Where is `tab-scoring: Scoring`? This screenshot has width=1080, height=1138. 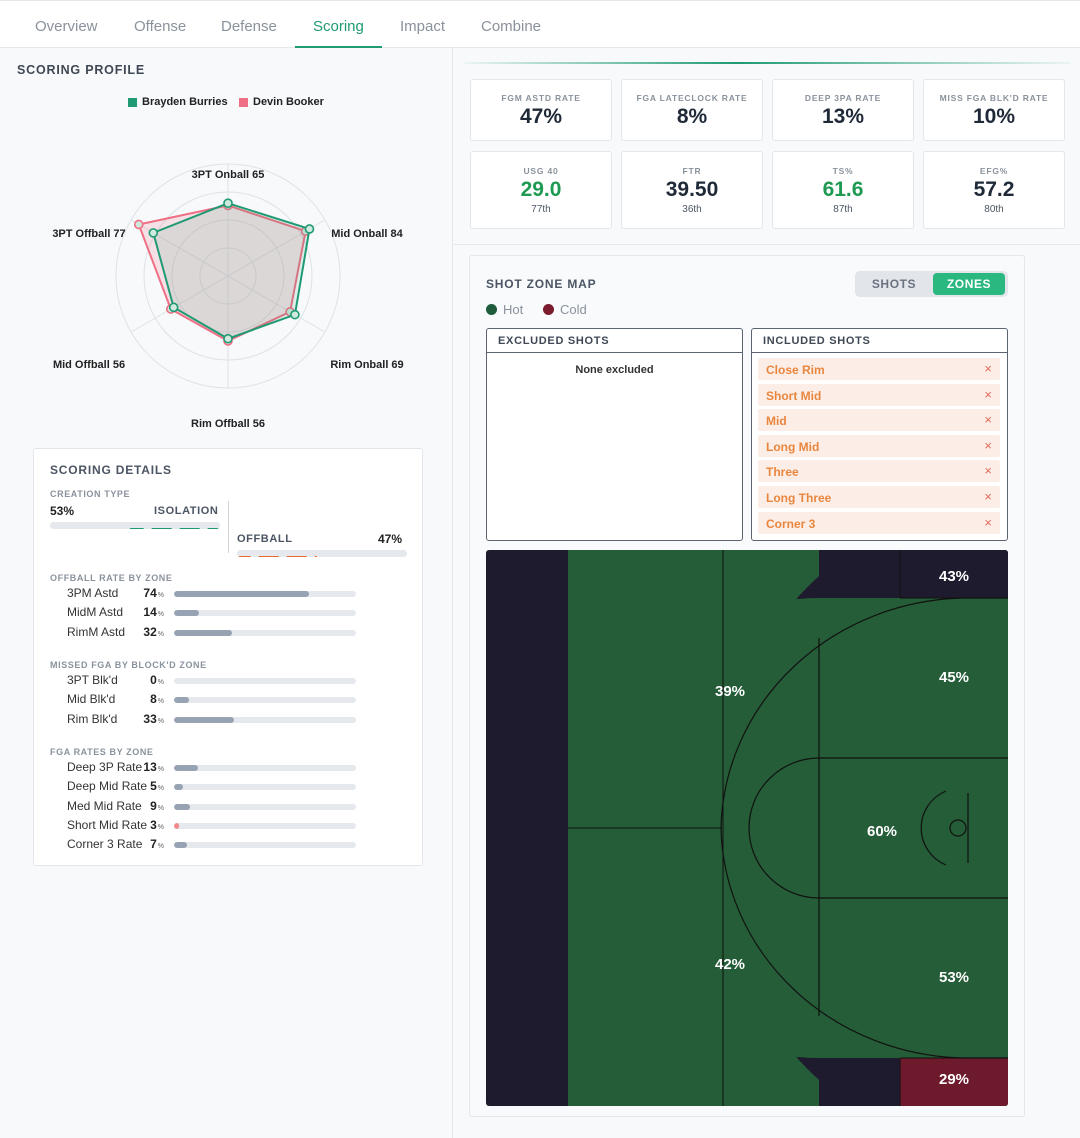 tab-scoring: Scoring is located at coordinates (338, 26).